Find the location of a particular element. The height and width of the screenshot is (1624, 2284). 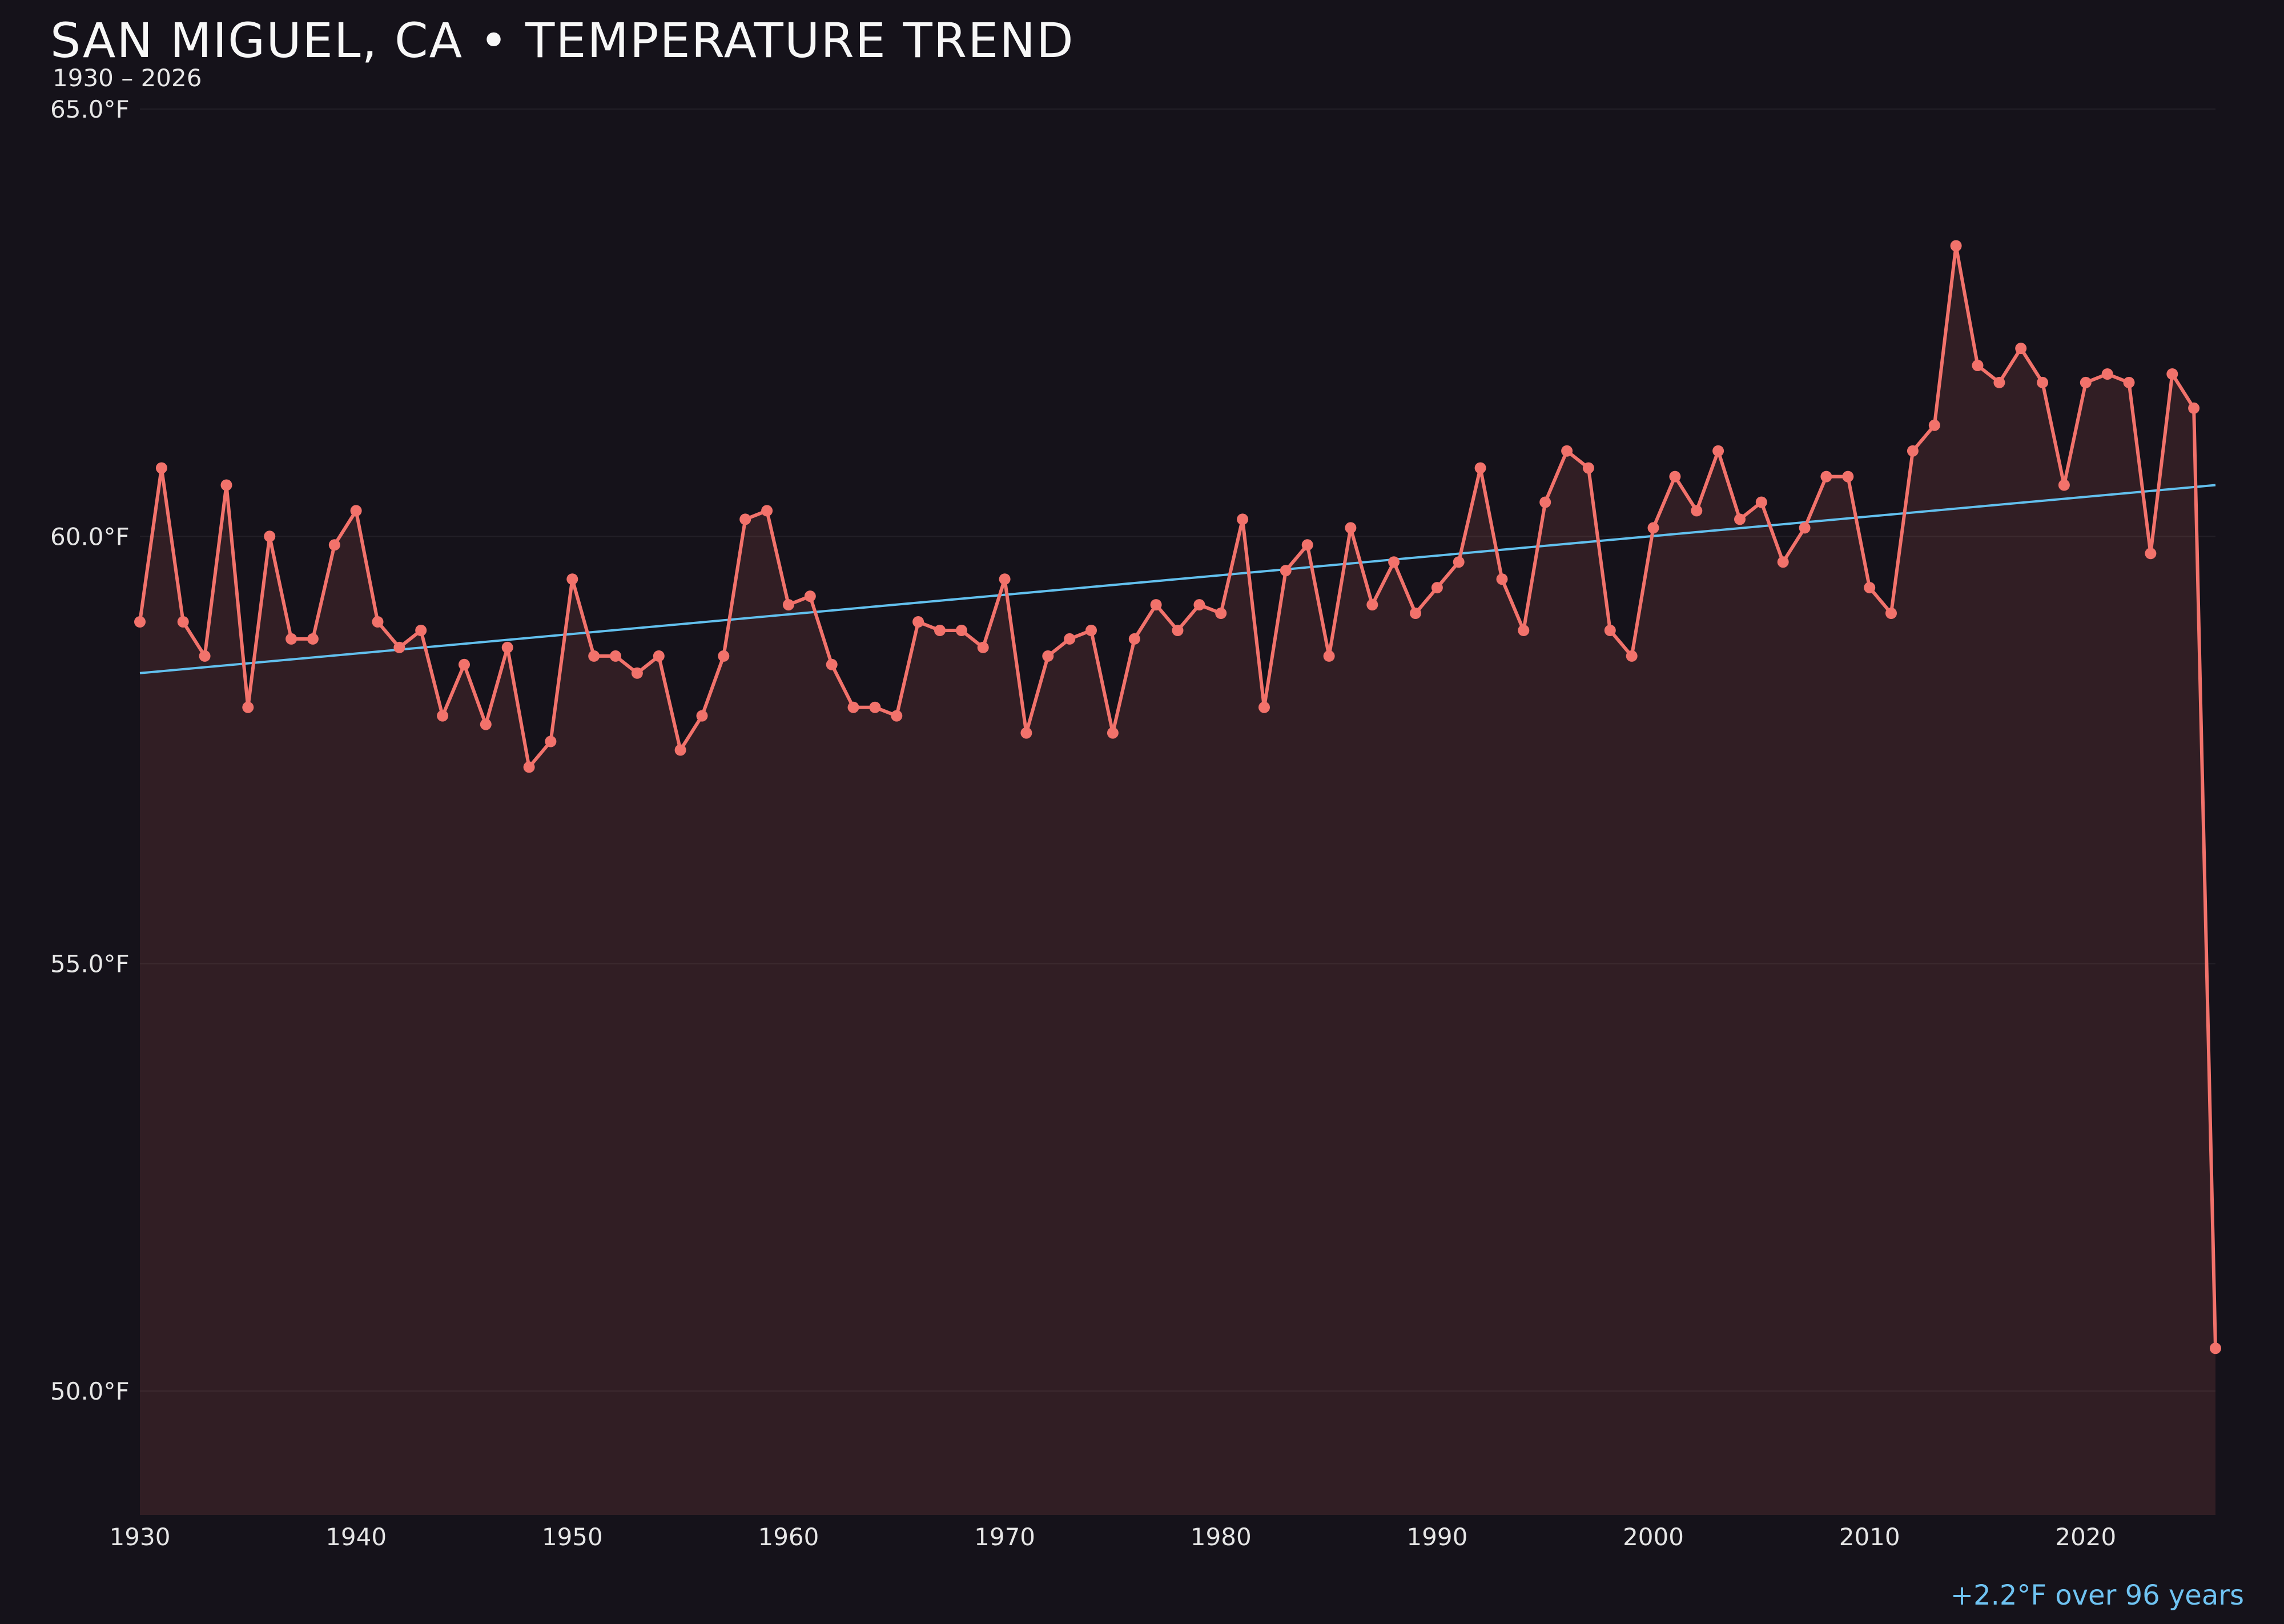

x-tick-label: 1960 is located at coordinates (788, 1537).